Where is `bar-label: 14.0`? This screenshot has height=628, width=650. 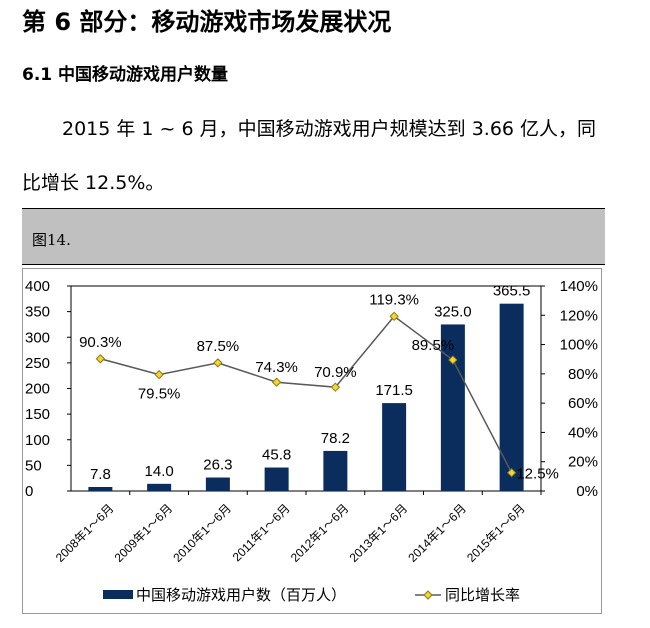
bar-label: 14.0 is located at coordinates (159, 471).